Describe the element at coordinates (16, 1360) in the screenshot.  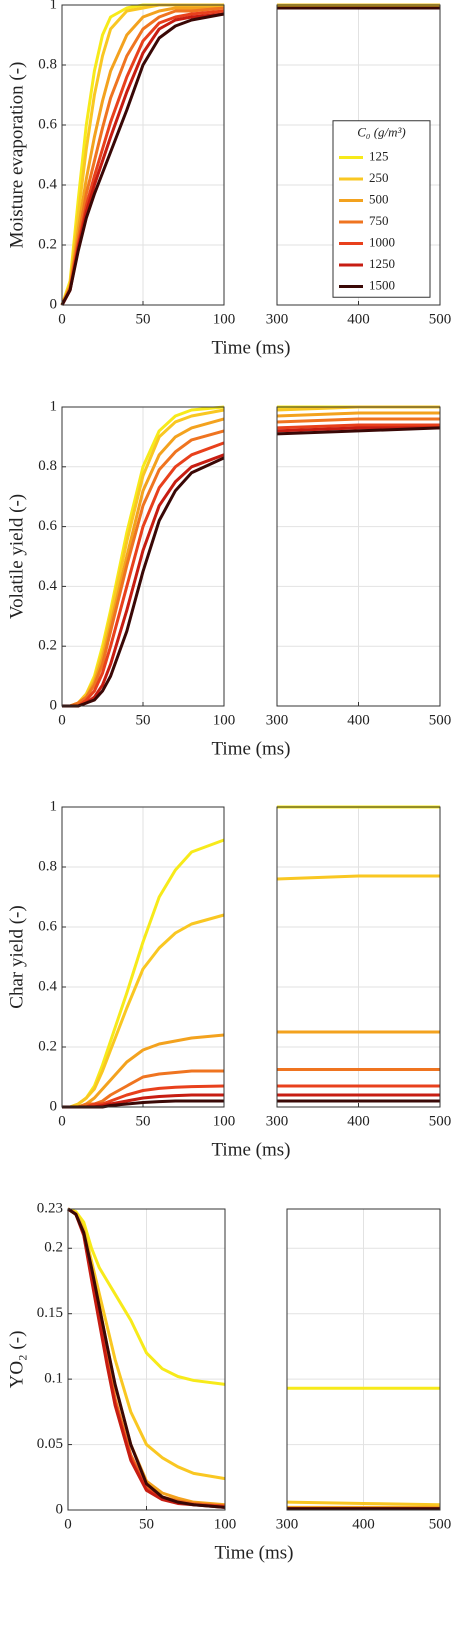
I see `y-axis-label: YO₂ (-)` at that location.